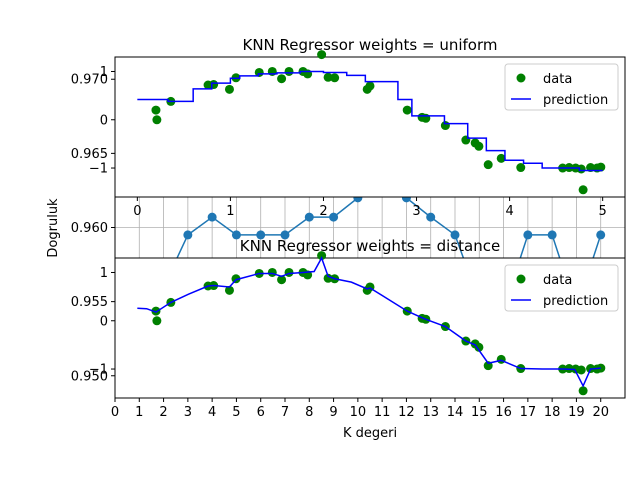  What do you see at coordinates (358, 412) in the screenshot?
I see `x-tick-label: 10` at bounding box center [358, 412].